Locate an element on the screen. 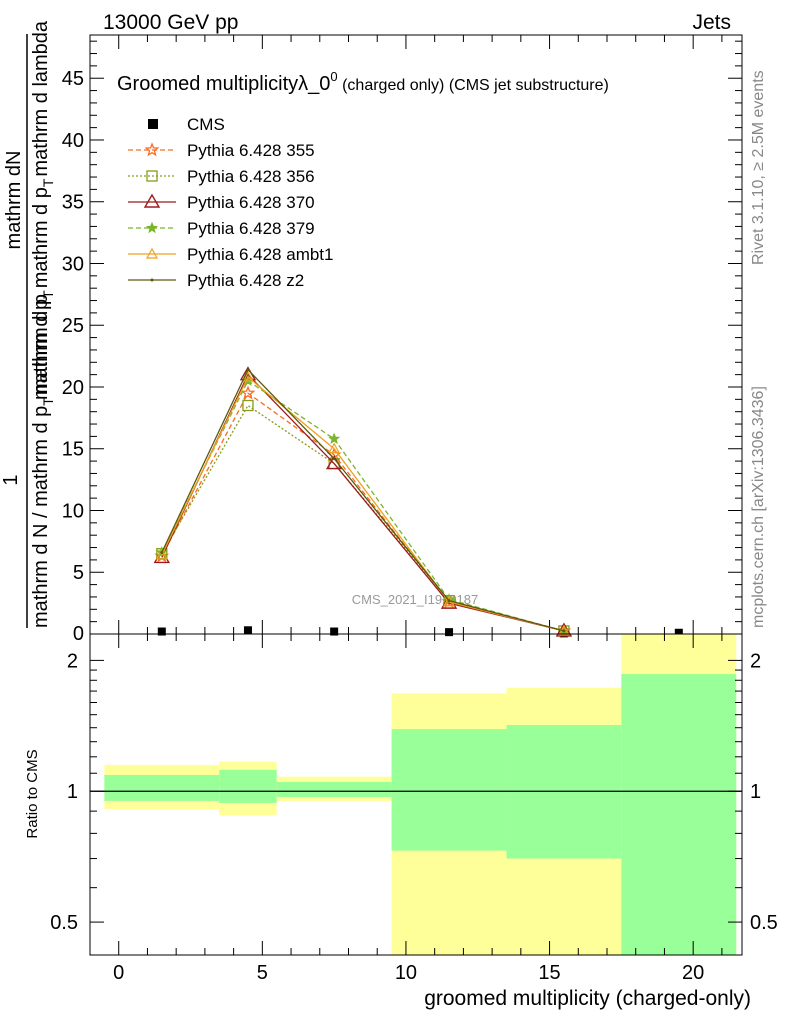 The width and height of the screenshot is (786, 1024). x-tick-label: 10 is located at coordinates (406, 973).